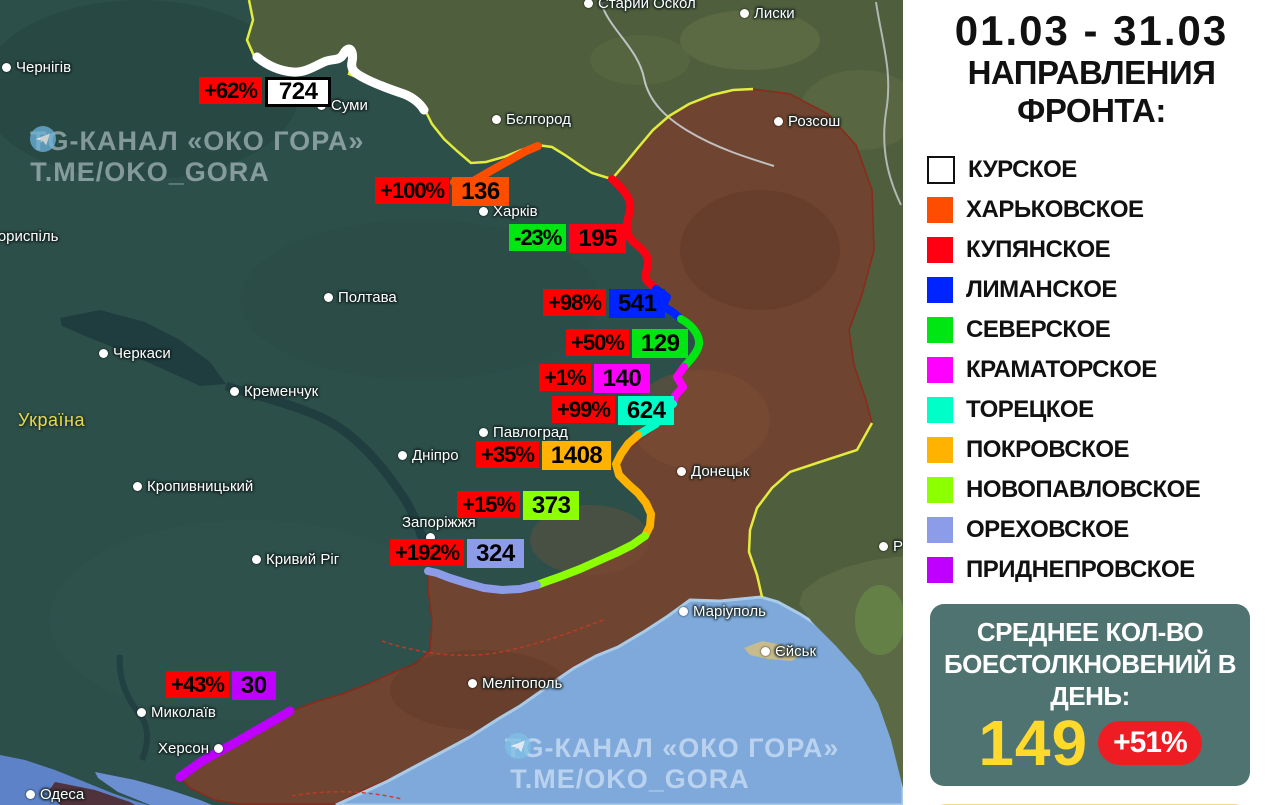 The height and width of the screenshot is (805, 1280). I want to click on city-partial: Р, so click(891, 546).